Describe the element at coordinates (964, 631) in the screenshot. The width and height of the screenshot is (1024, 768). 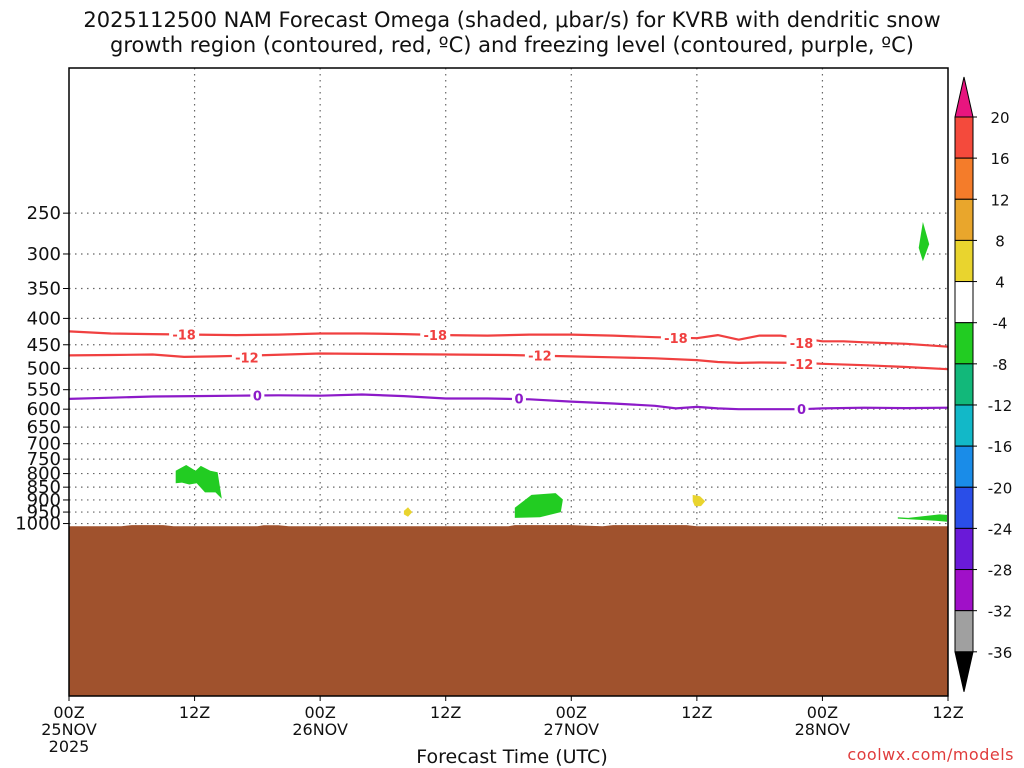
I see `colorbar-bin--36to-32` at that location.